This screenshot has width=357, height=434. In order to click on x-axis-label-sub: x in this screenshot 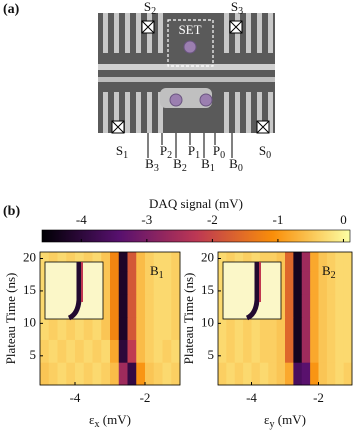, I will do `click(97, 424)`.